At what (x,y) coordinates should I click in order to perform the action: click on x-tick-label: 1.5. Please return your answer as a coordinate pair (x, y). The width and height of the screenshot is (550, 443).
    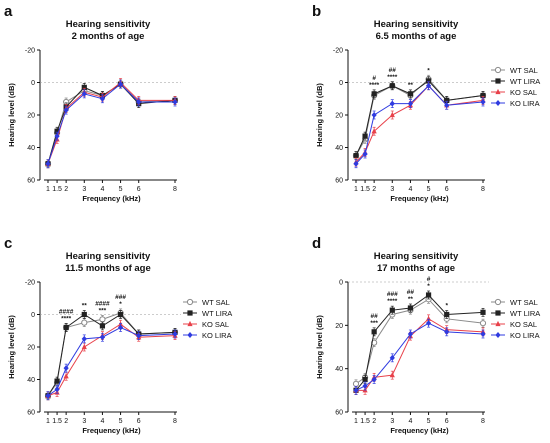
    Looking at the image, I should click on (365, 189).